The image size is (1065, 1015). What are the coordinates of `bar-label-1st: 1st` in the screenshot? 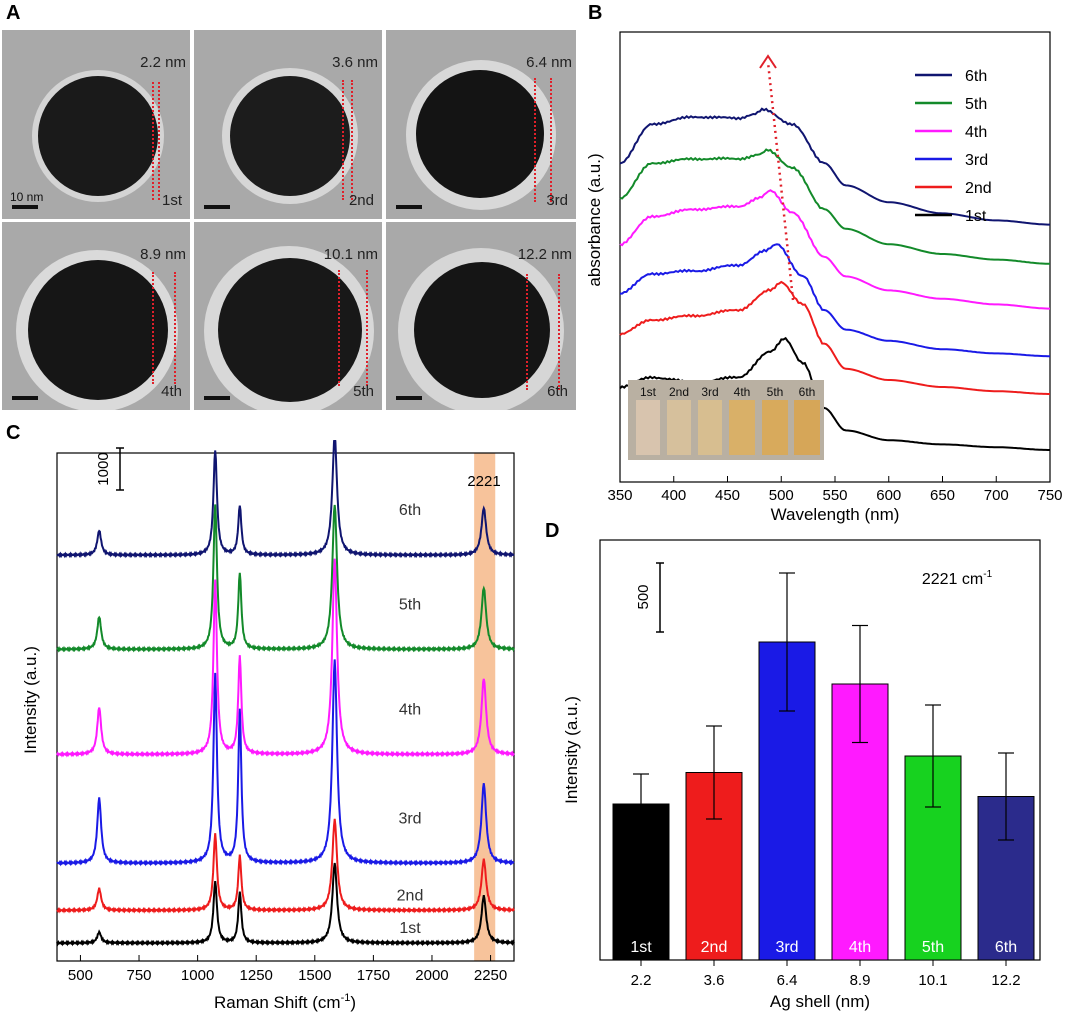 It's located at (641, 947).